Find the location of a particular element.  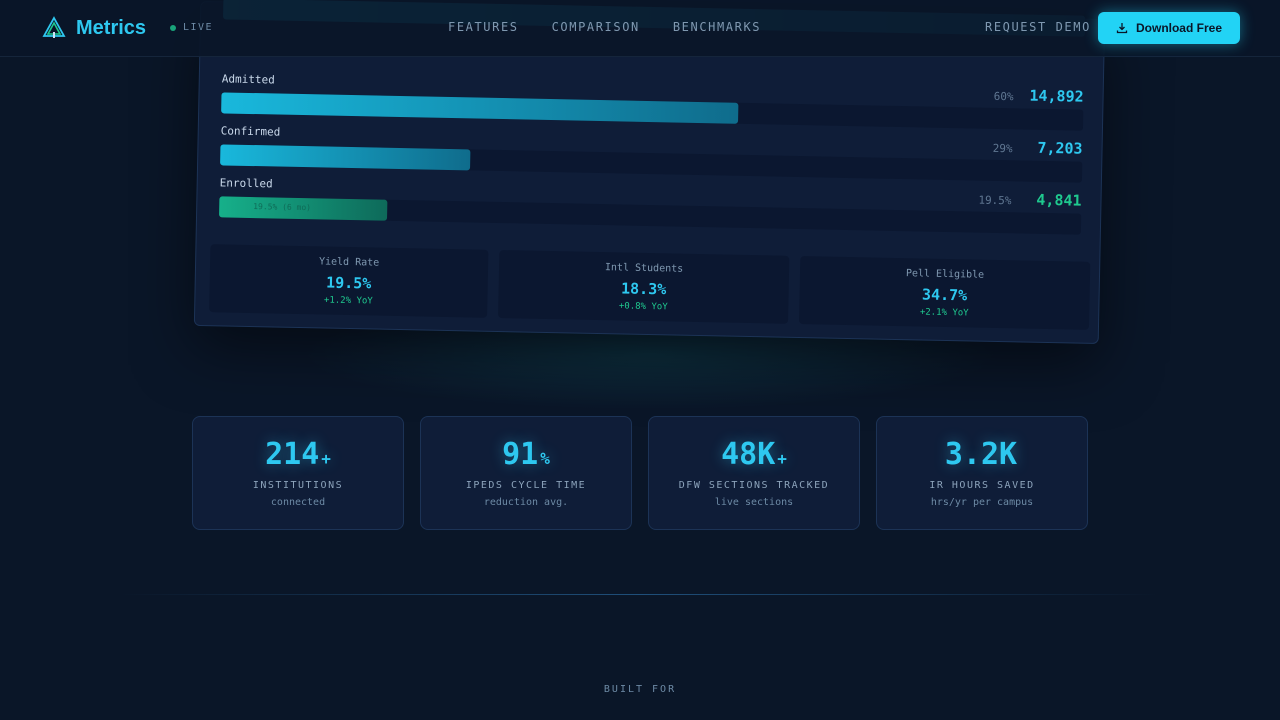

metric-number: 91 is located at coordinates (520, 454).